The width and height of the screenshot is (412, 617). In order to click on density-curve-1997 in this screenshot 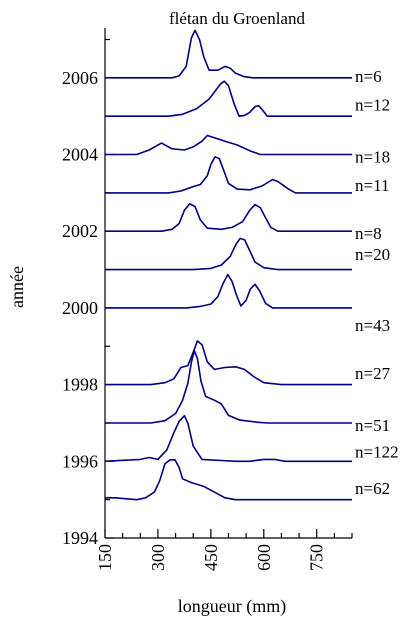, I will do `click(228, 387)`.